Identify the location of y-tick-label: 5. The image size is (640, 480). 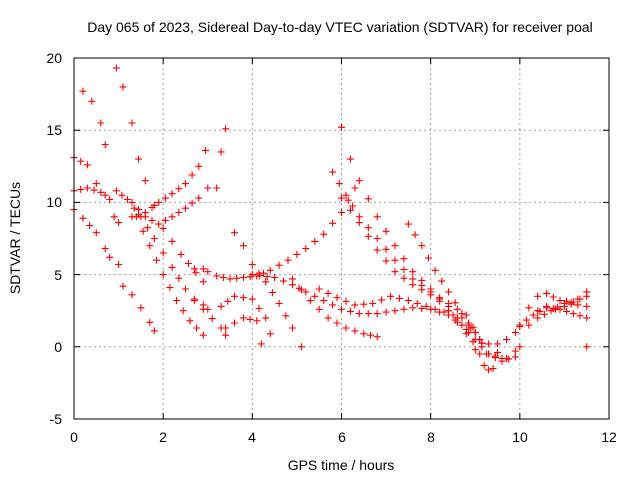
(58, 275).